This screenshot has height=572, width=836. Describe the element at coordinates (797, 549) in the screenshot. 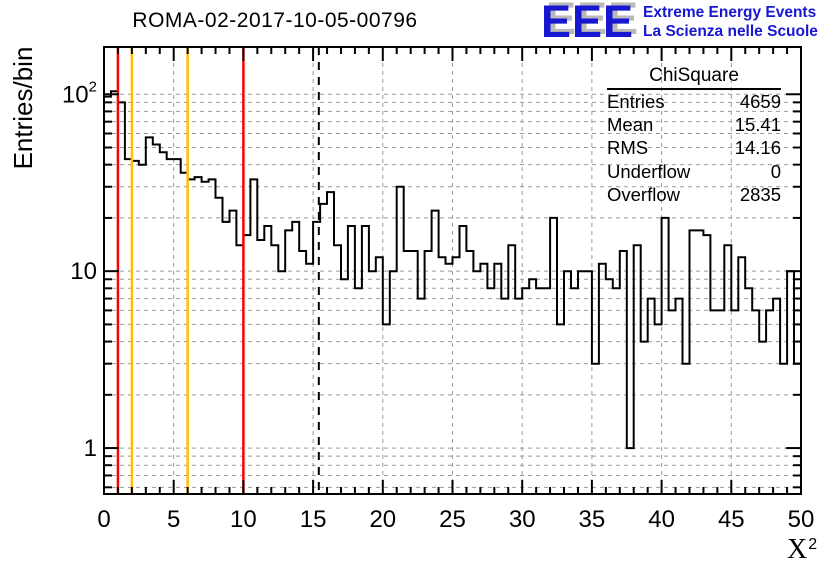

I see `x-axis-title-base: X` at that location.